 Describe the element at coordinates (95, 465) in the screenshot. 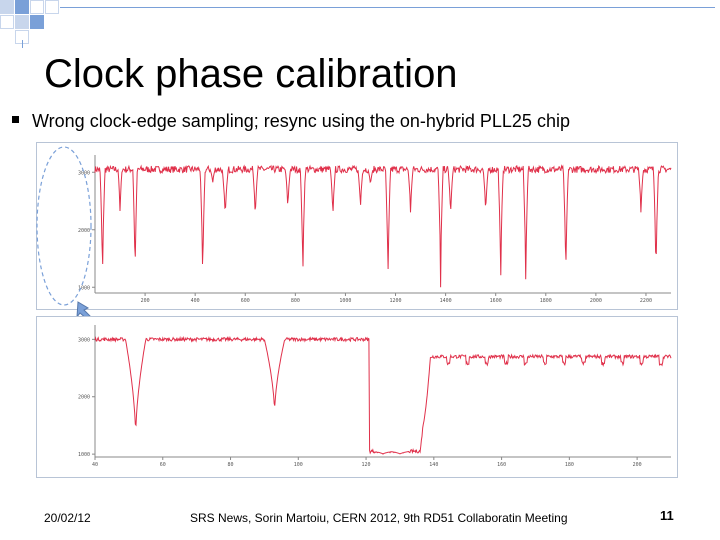

I see `x-tick-label: 40` at that location.